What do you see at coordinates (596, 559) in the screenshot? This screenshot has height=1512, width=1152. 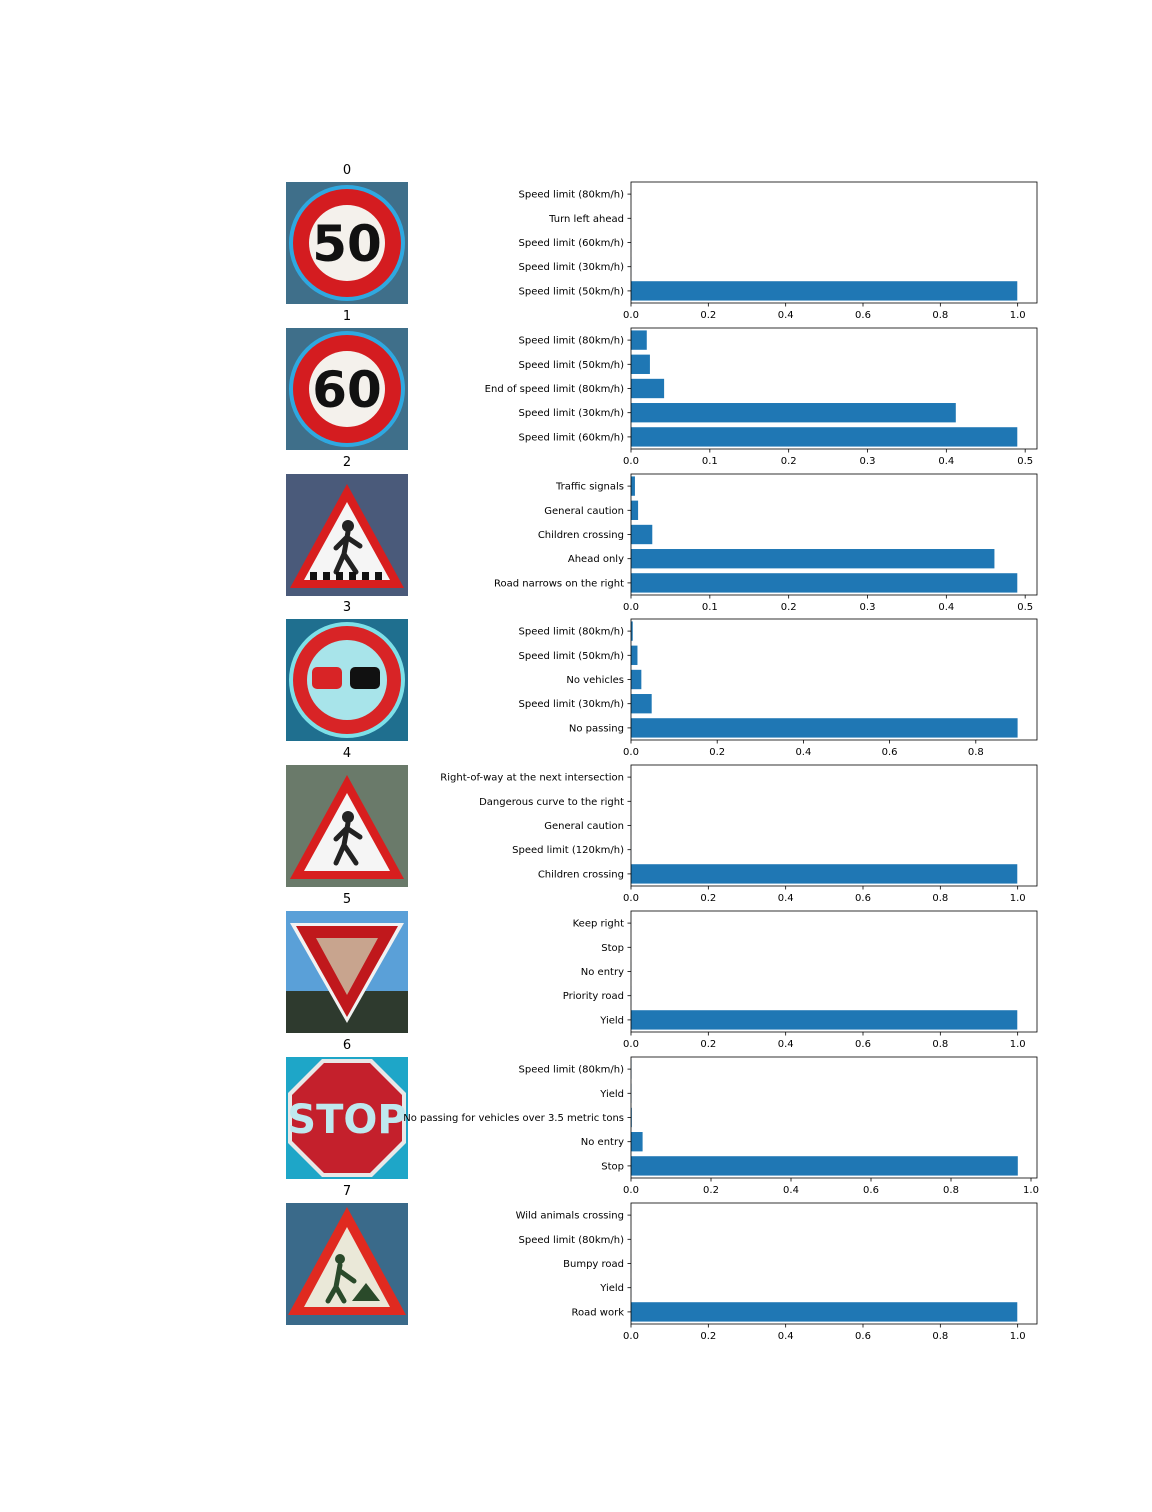 I see `y-tick-label: Ahead only` at bounding box center [596, 559].